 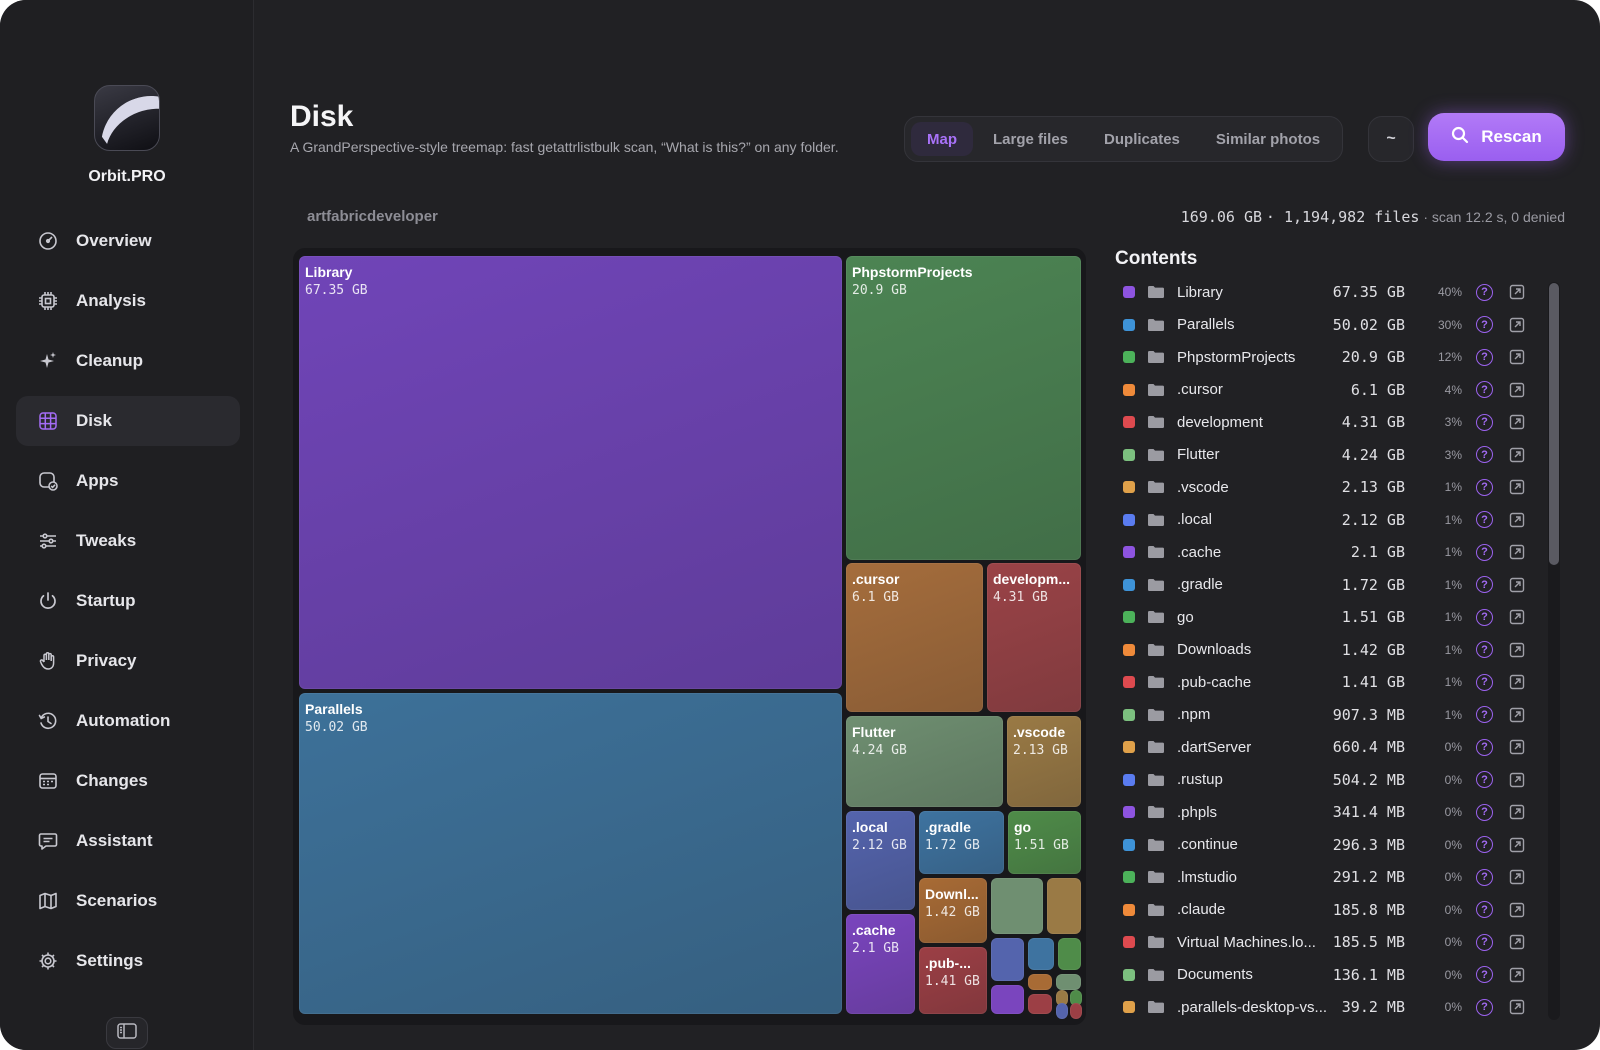 What do you see at coordinates (1330, 520) in the screenshot?
I see `list-item: .local 2.12 GB 1%?` at bounding box center [1330, 520].